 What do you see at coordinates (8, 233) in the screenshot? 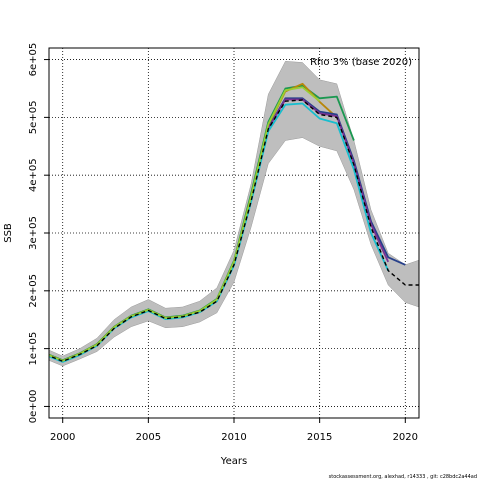
I see `y-axis-title: SSB` at bounding box center [8, 233].